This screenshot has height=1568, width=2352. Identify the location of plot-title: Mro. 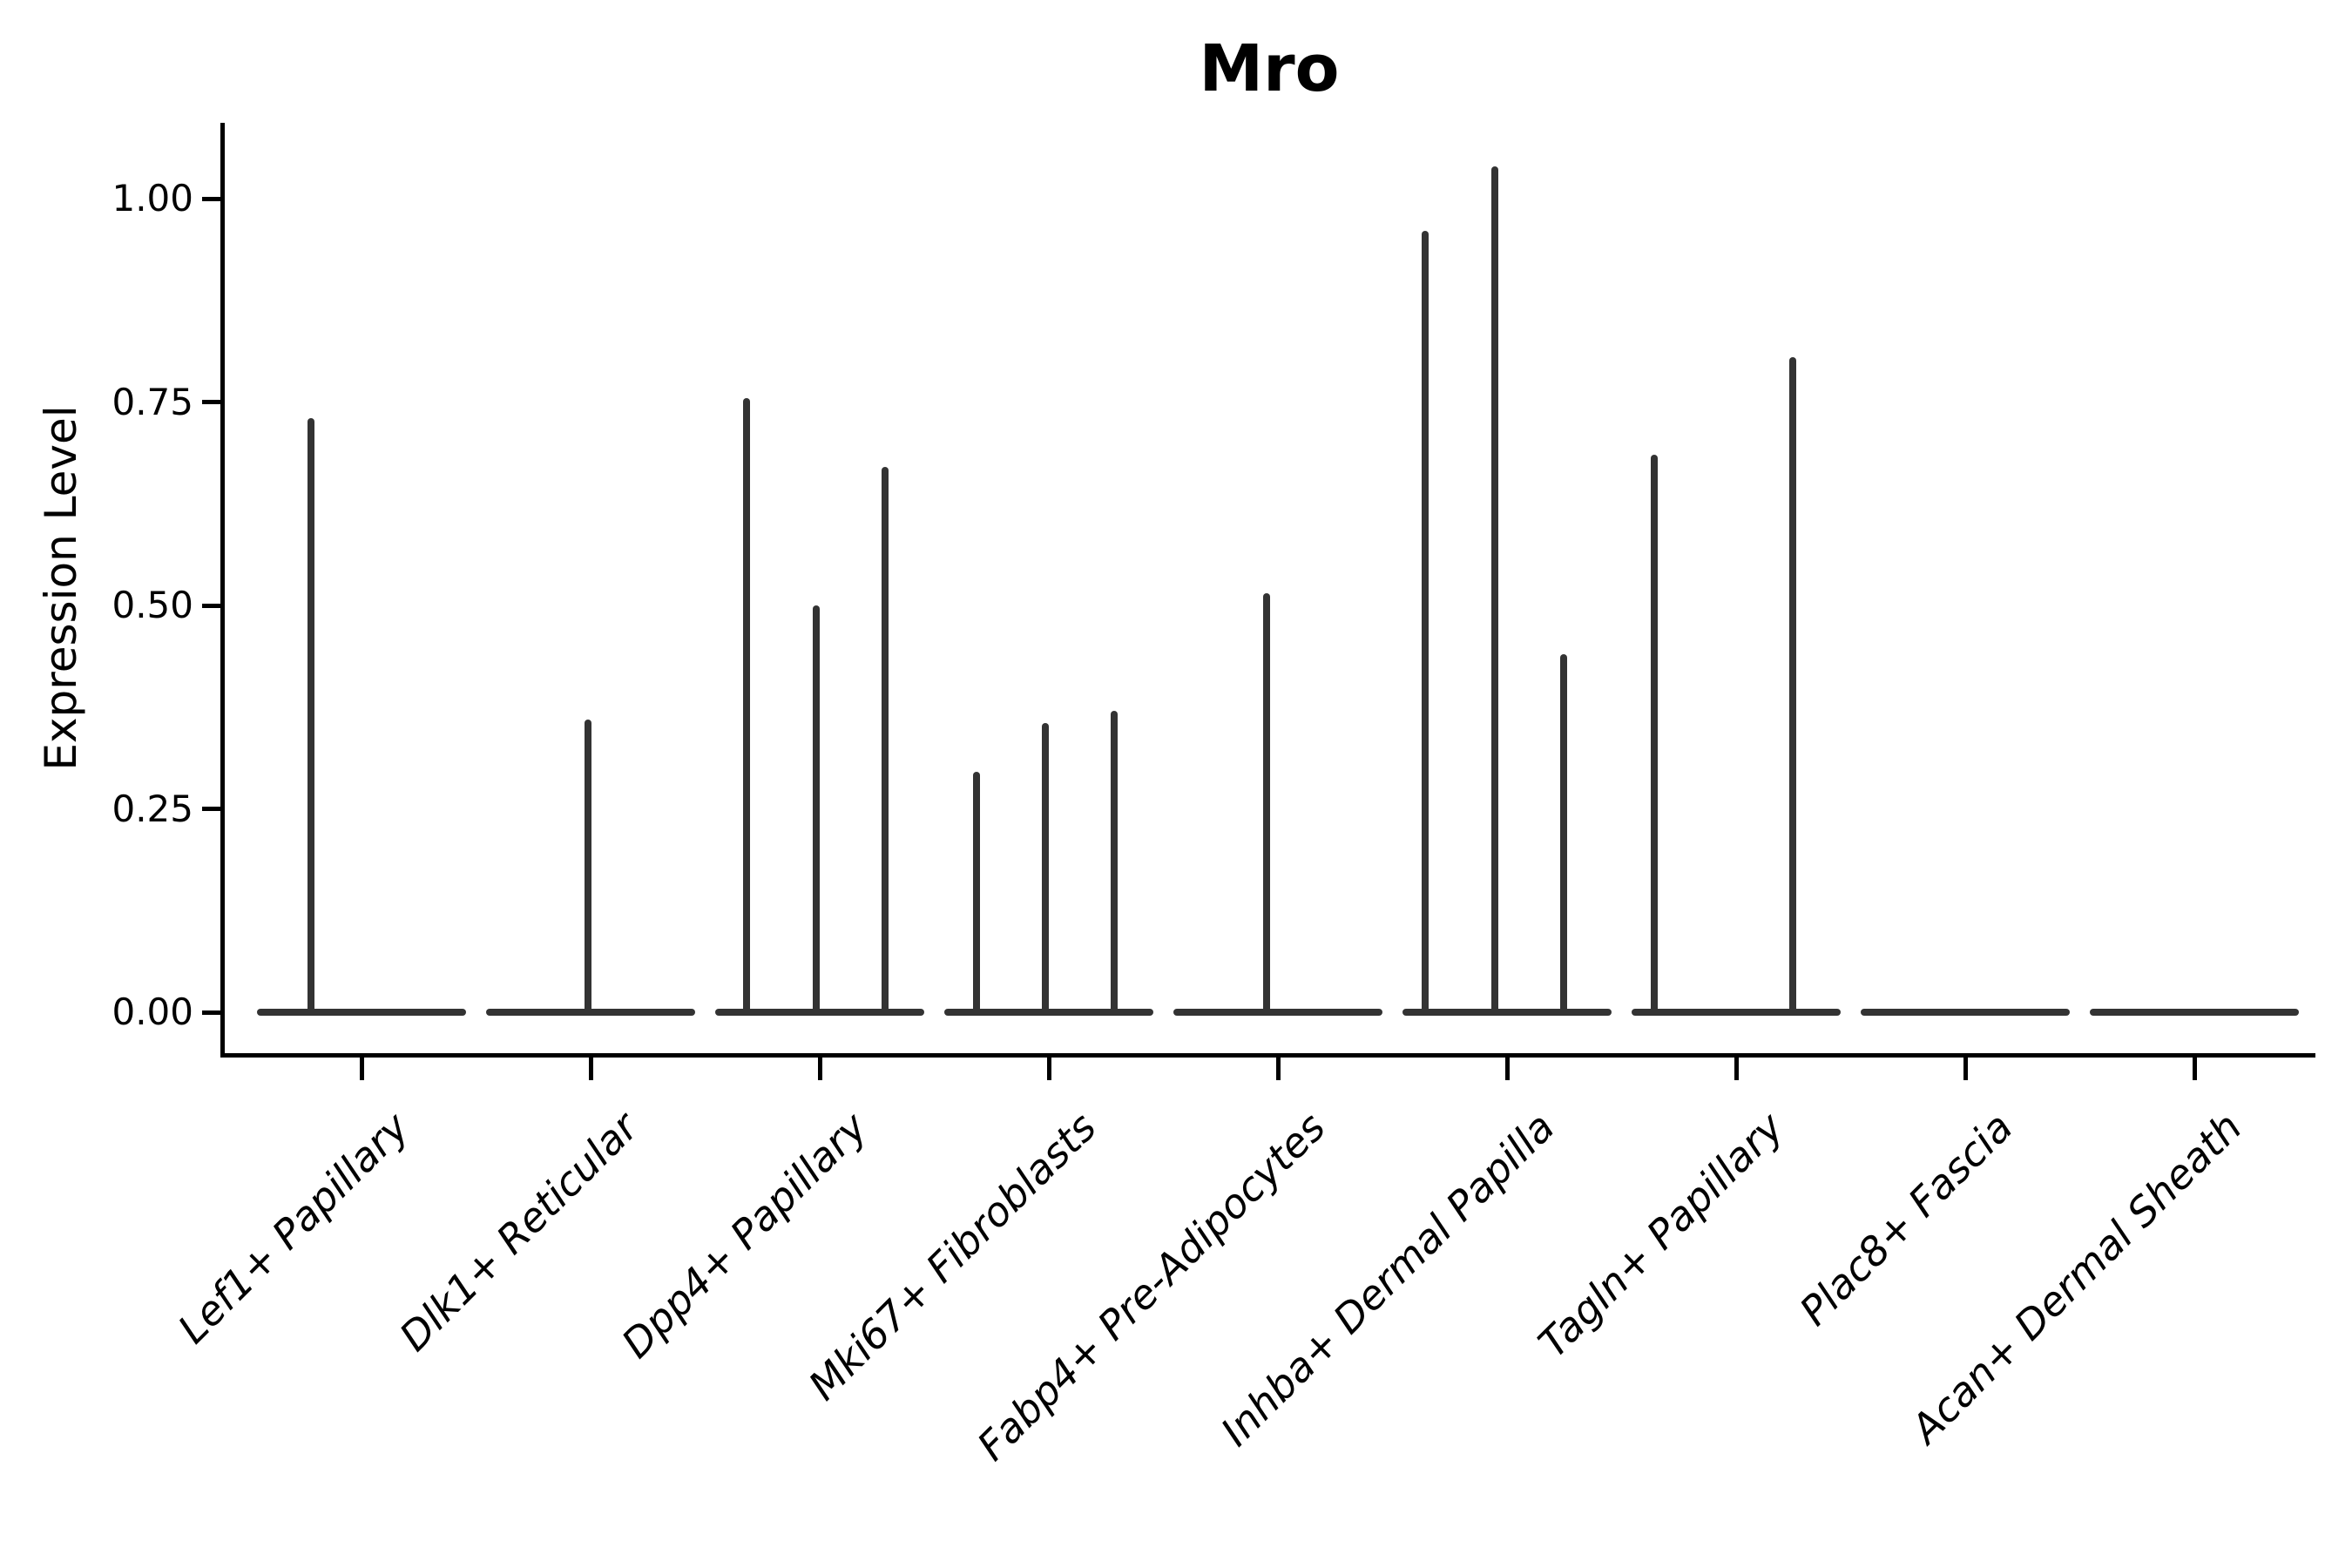
(1270, 68).